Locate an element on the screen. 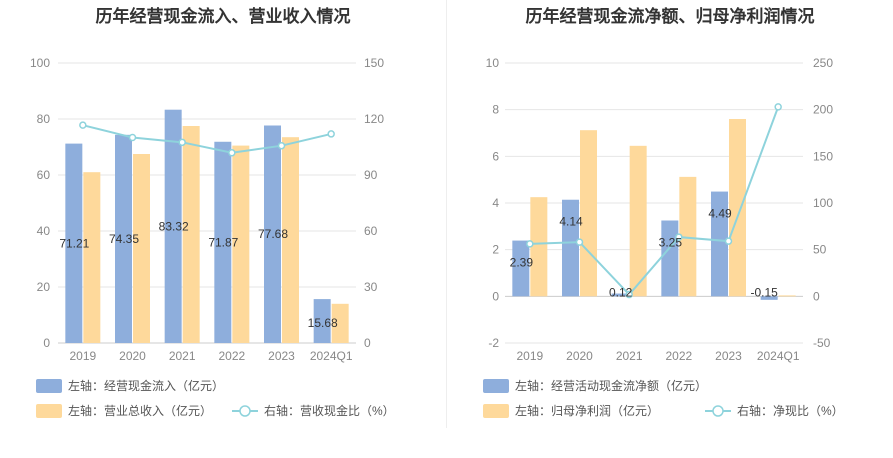  right-axis-tick-label: 250 is located at coordinates (823, 63).